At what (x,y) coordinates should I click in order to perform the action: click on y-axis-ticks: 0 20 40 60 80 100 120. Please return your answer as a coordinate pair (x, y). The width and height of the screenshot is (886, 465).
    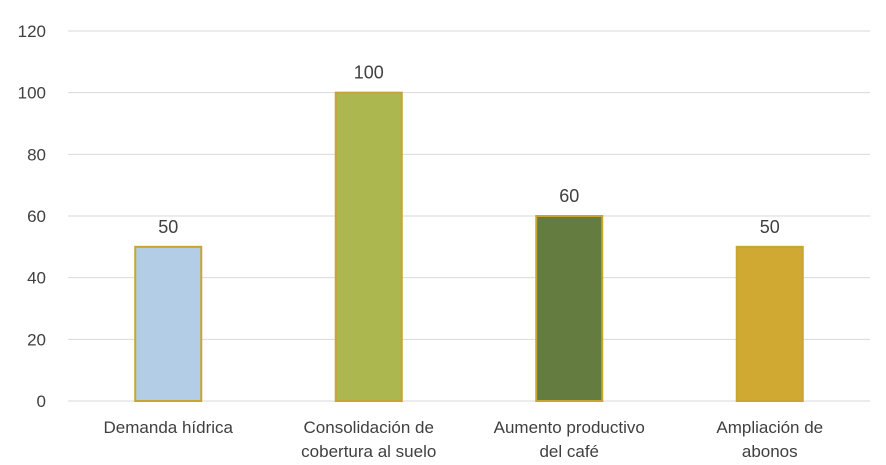
    Looking at the image, I should click on (32, 216).